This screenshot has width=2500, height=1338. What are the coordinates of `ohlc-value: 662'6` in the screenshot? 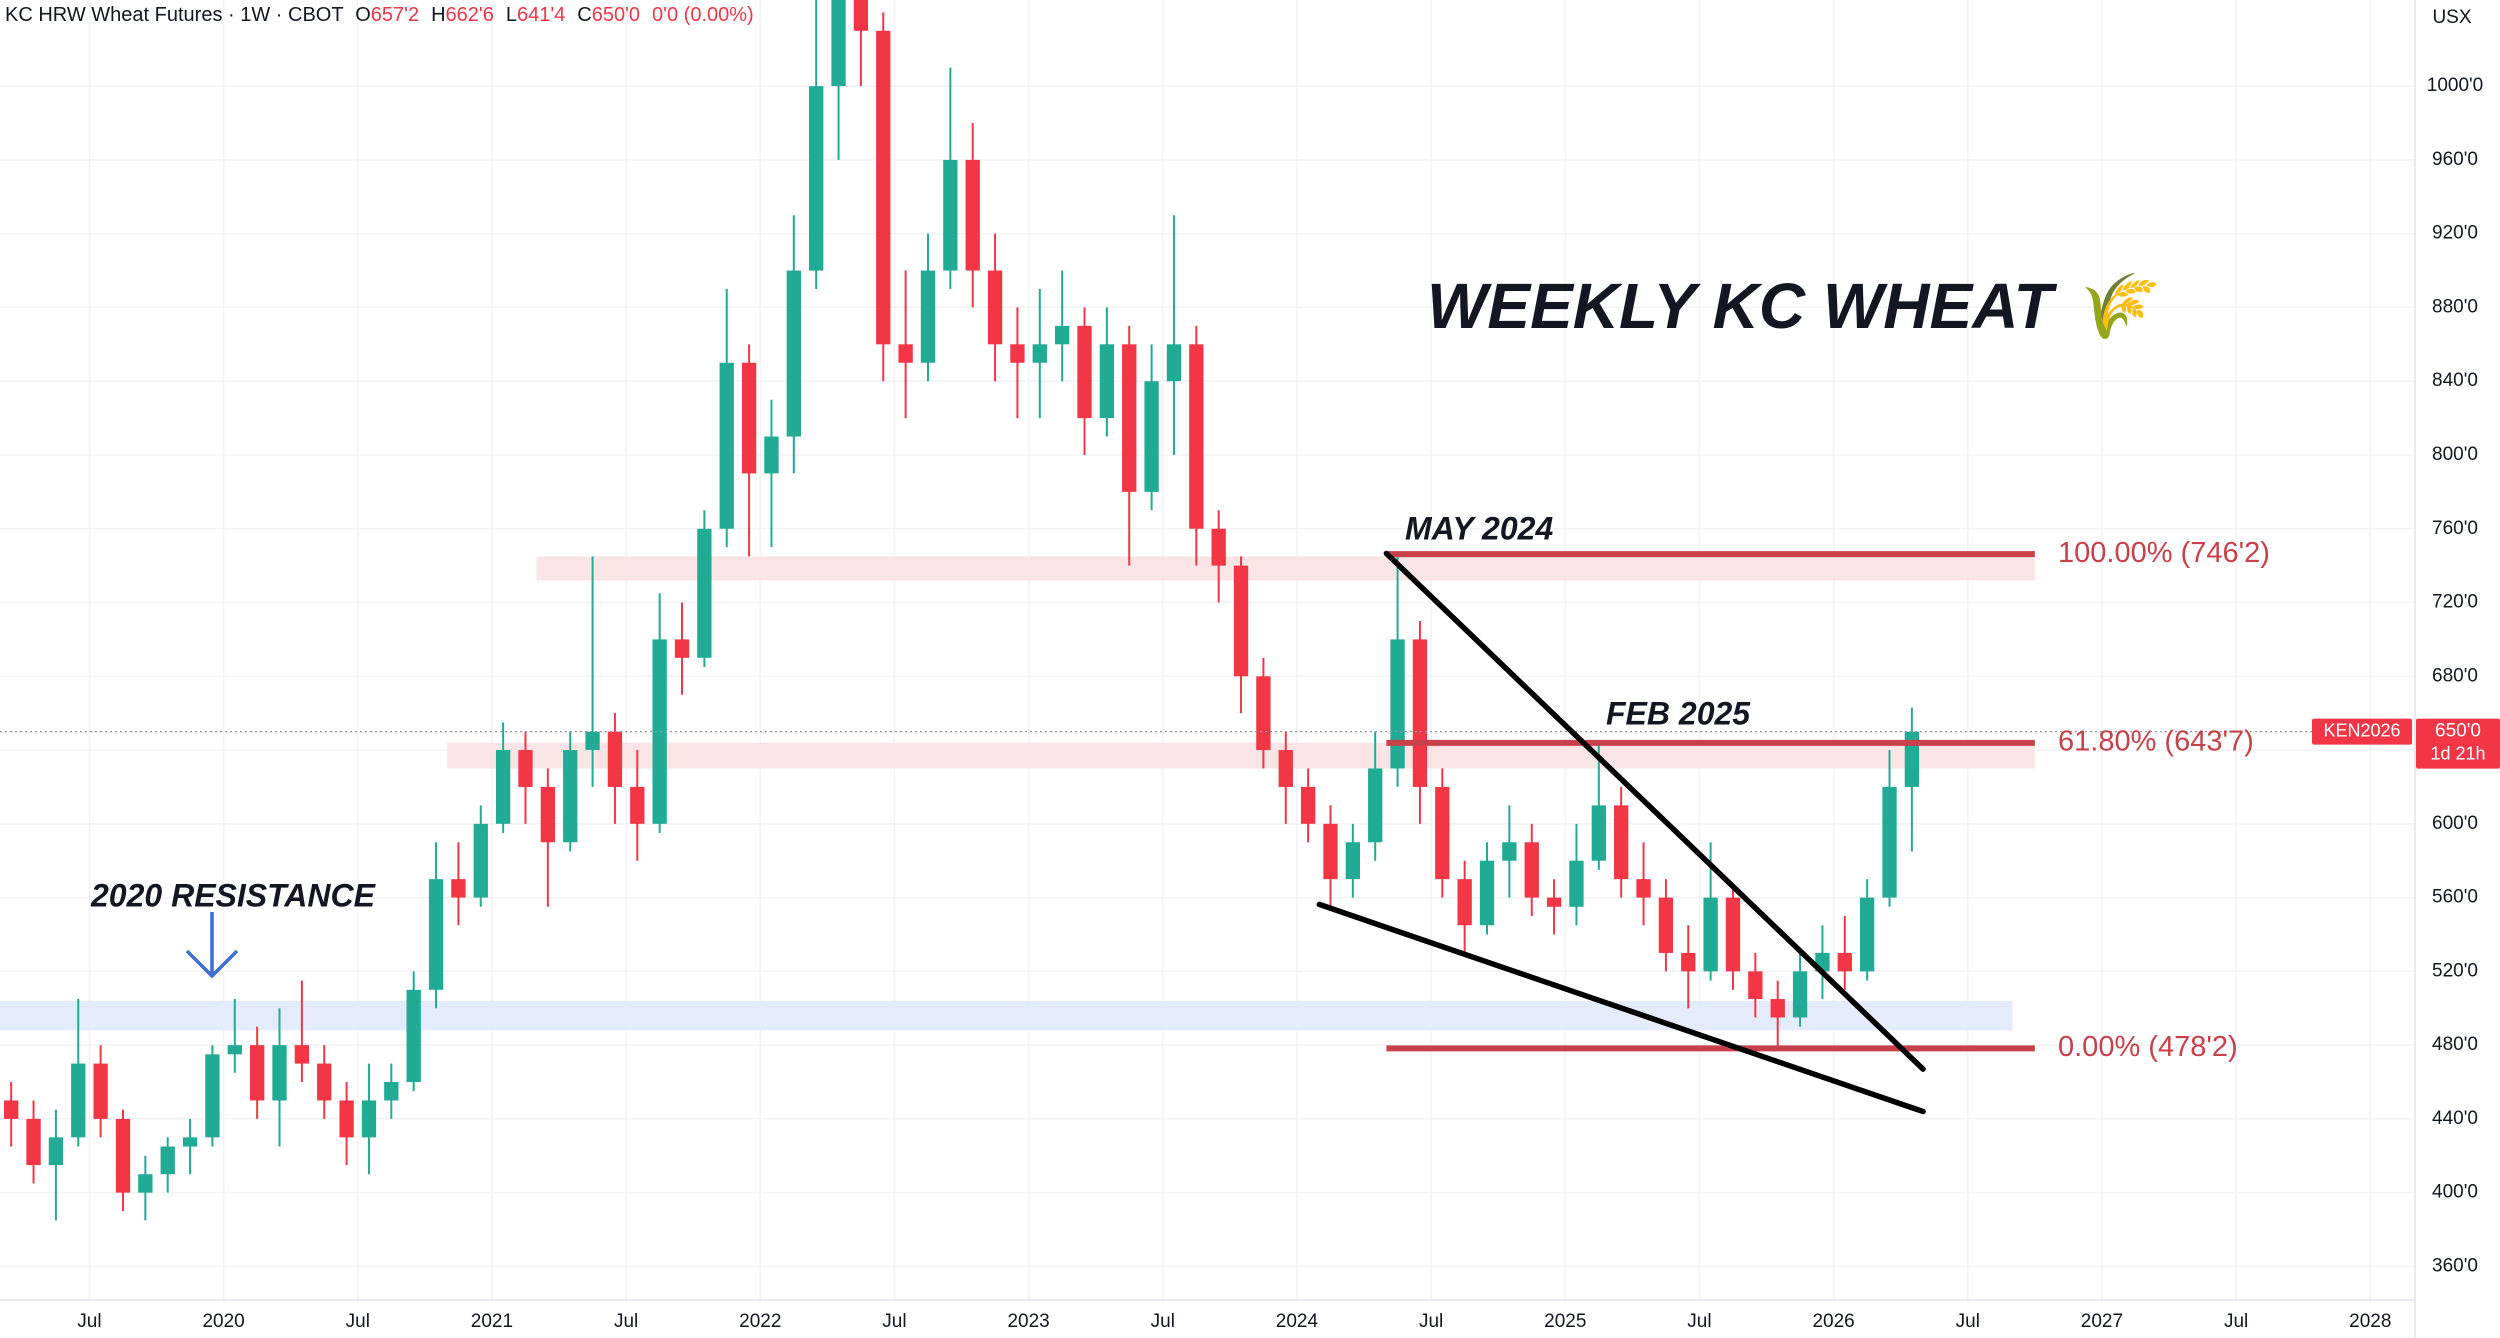 It's located at (470, 15).